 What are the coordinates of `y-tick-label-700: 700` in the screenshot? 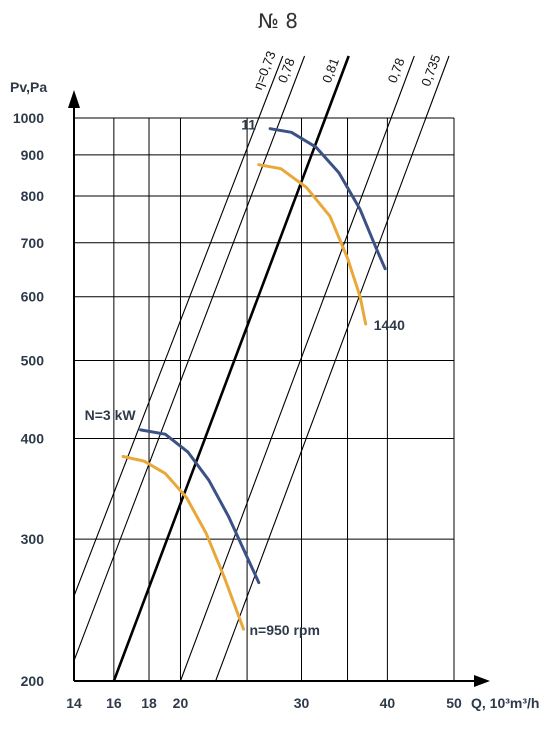 It's located at (33, 243).